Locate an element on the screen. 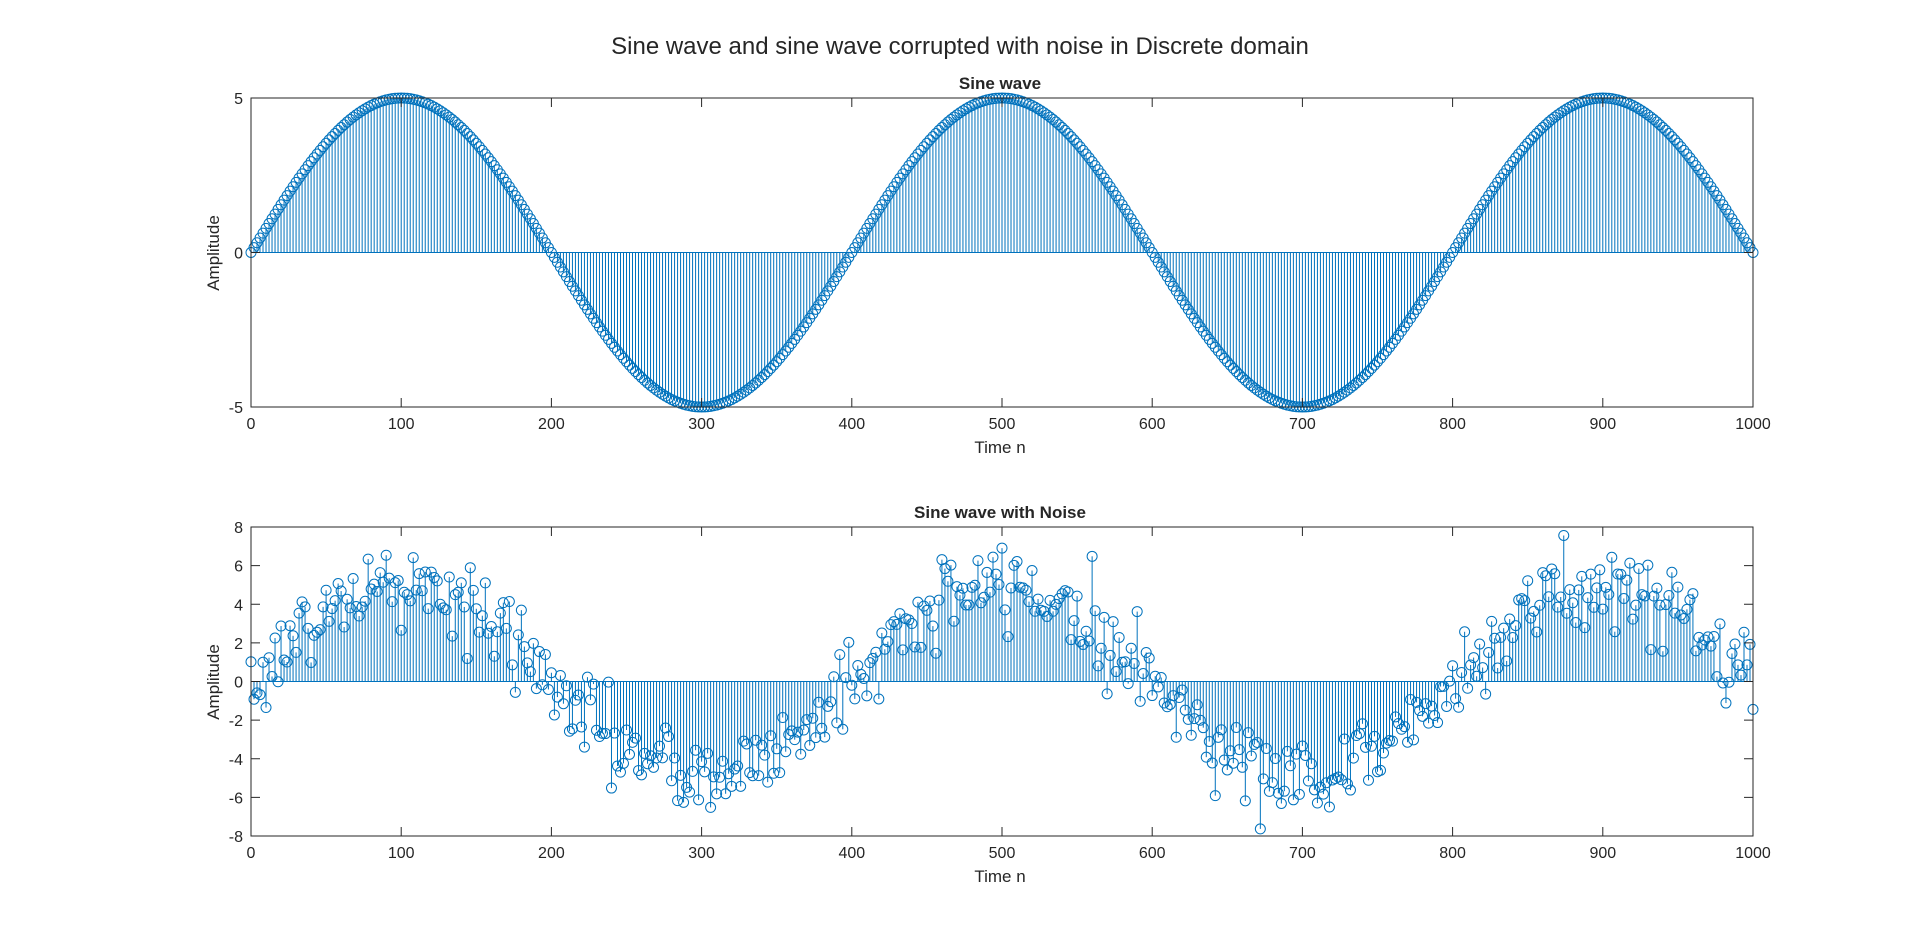 This screenshot has width=1920, height=926. x-tick-label: 400 is located at coordinates (851, 853).